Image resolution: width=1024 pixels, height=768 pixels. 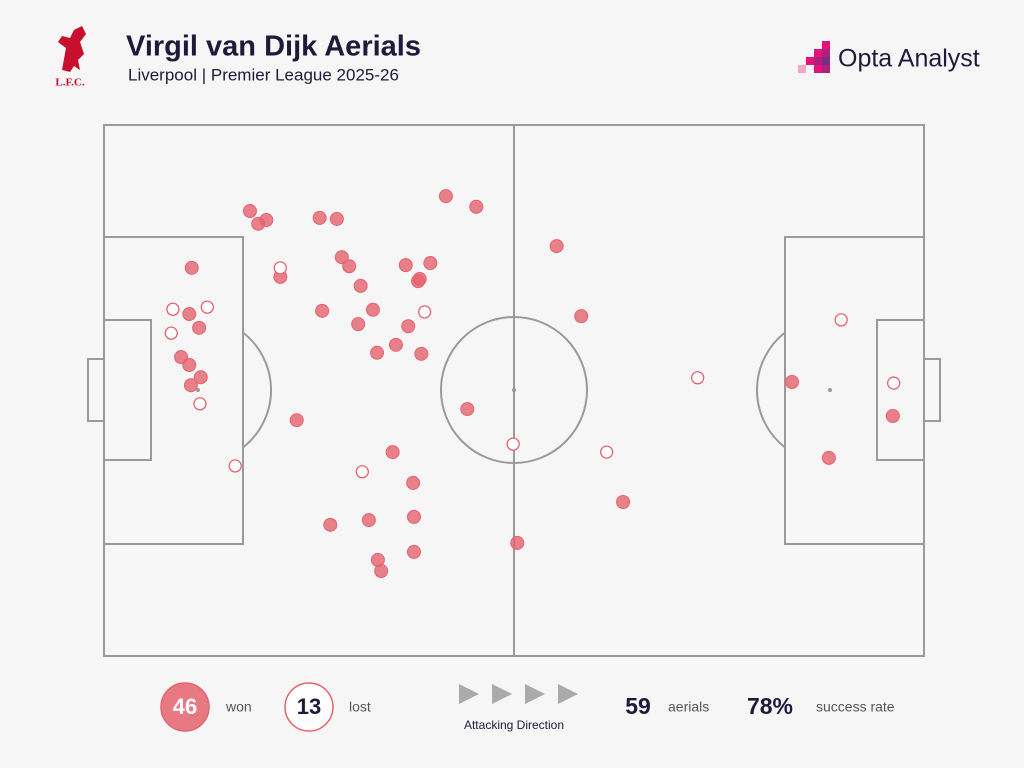 I want to click on stat-label: aerials, so click(x=688, y=707).